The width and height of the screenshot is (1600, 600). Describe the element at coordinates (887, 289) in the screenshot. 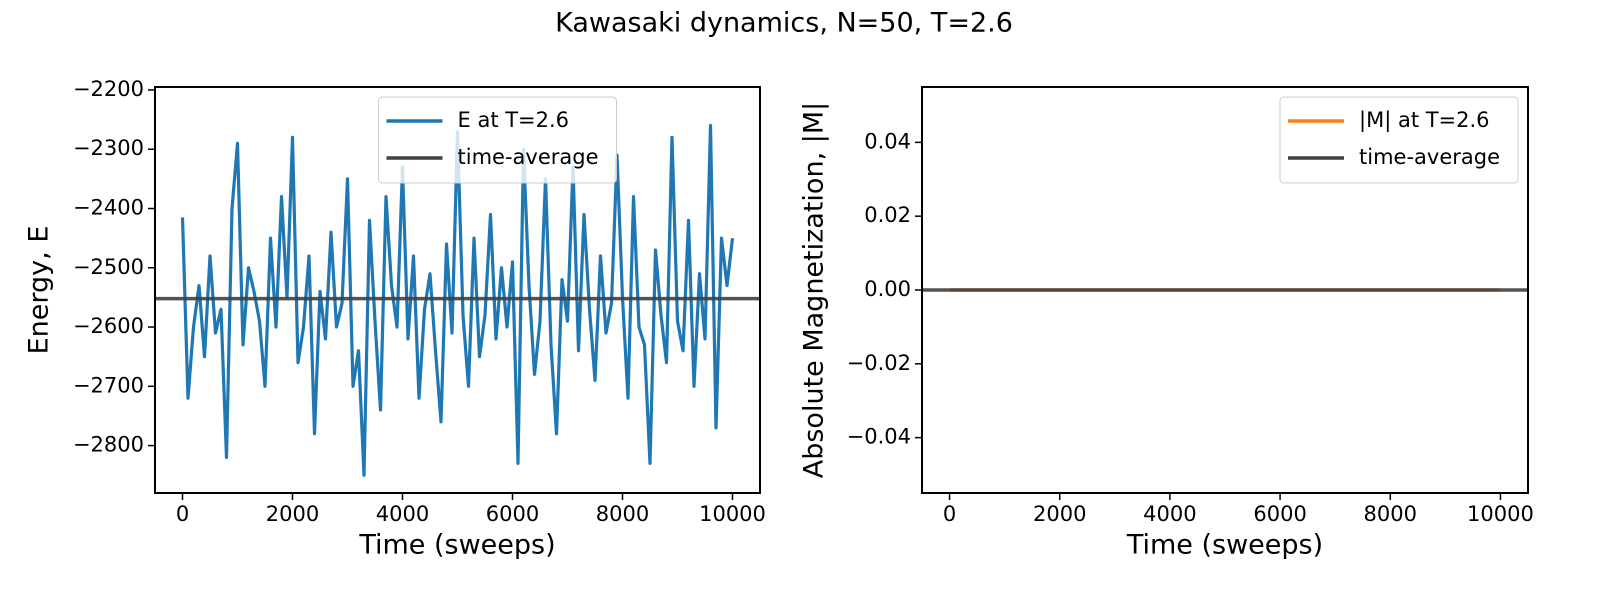

I see `y-tick-label: 0.00` at that location.